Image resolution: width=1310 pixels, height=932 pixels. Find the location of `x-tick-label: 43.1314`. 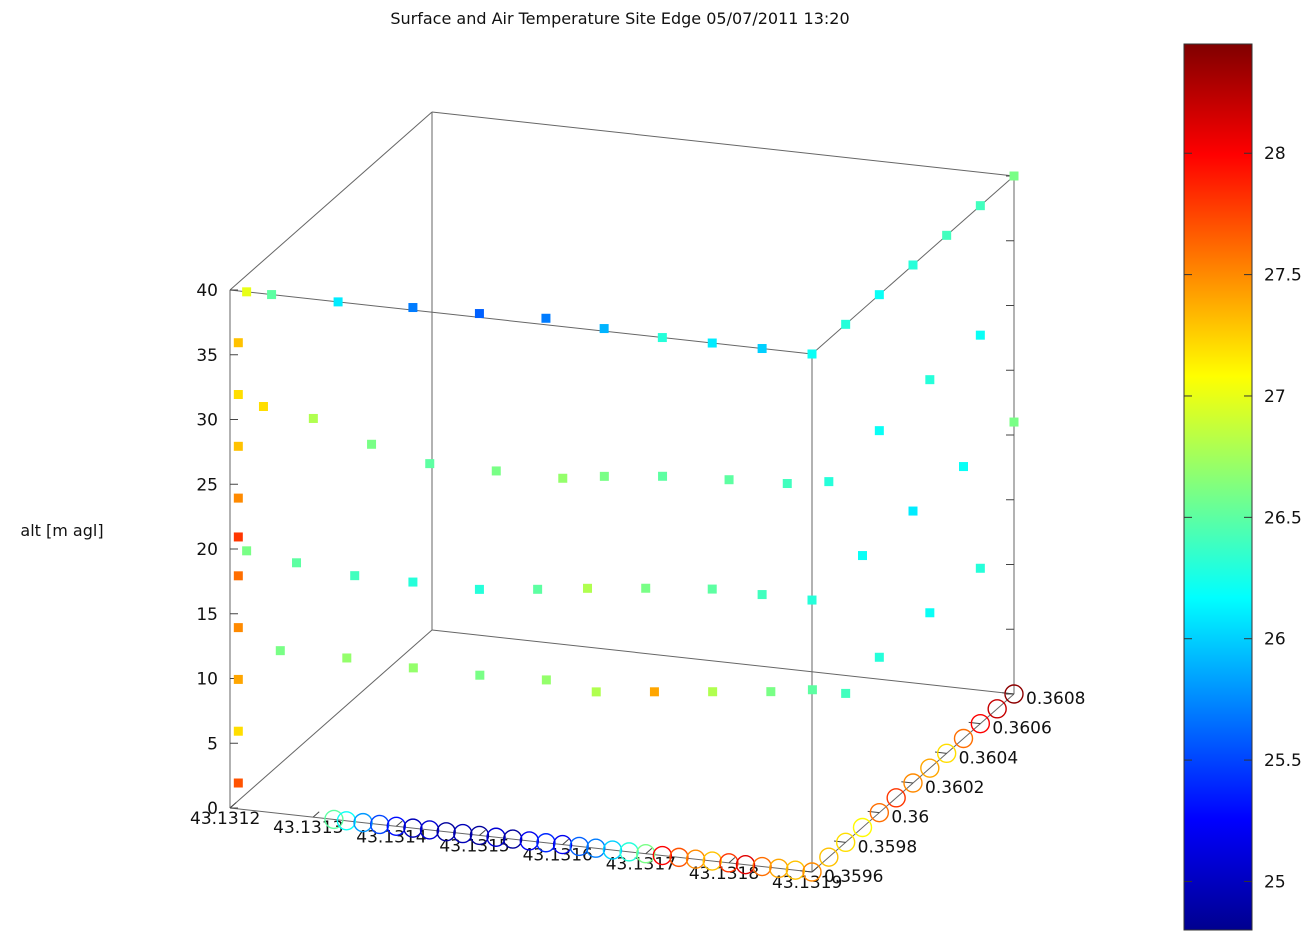

x-tick-label: 43.1314 is located at coordinates (391, 837).